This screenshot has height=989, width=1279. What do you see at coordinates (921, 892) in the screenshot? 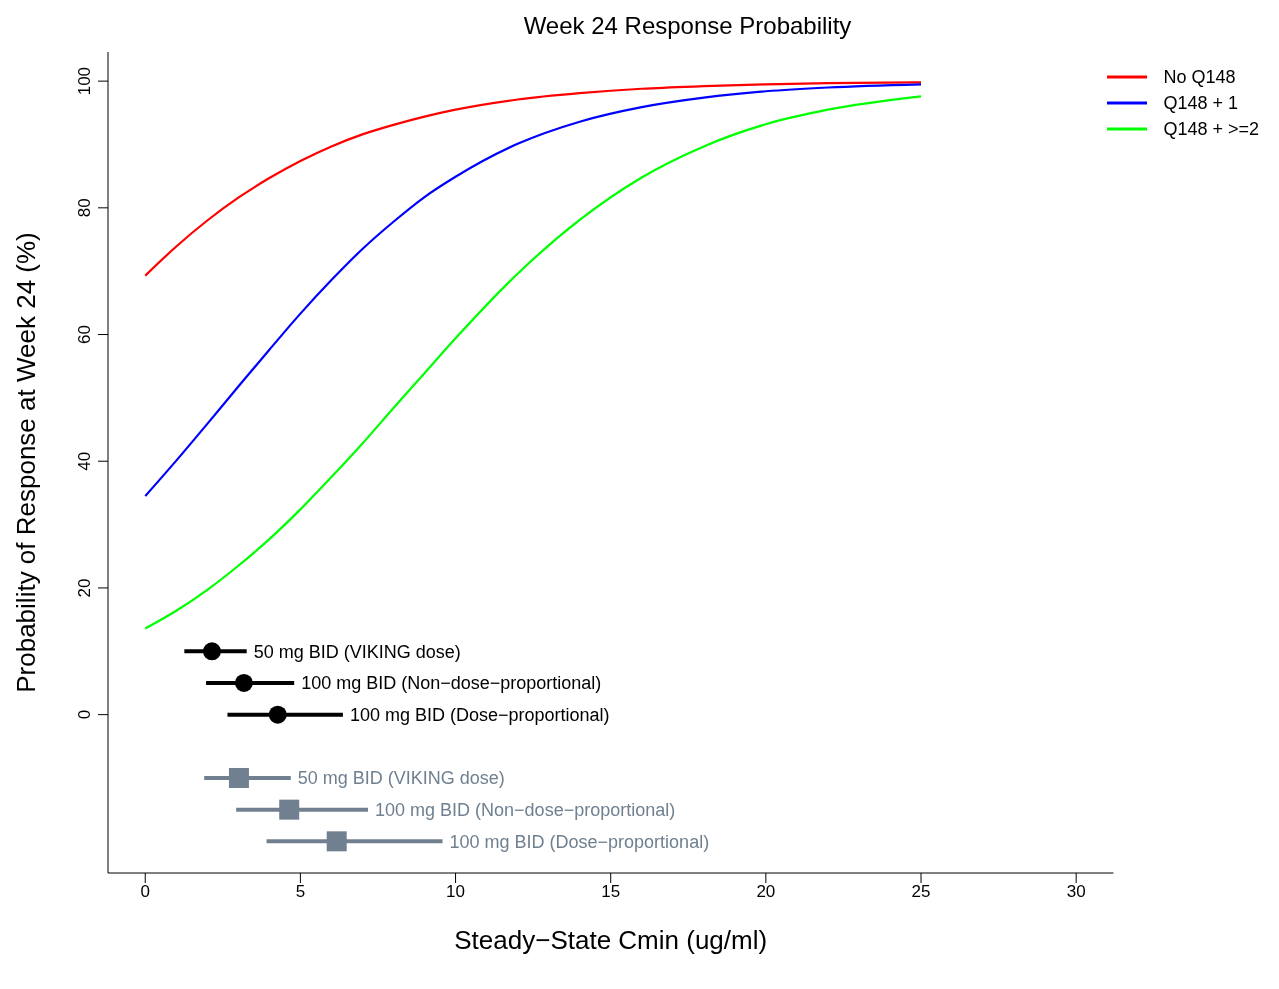
I see `x-tick-label: 25` at bounding box center [921, 892].